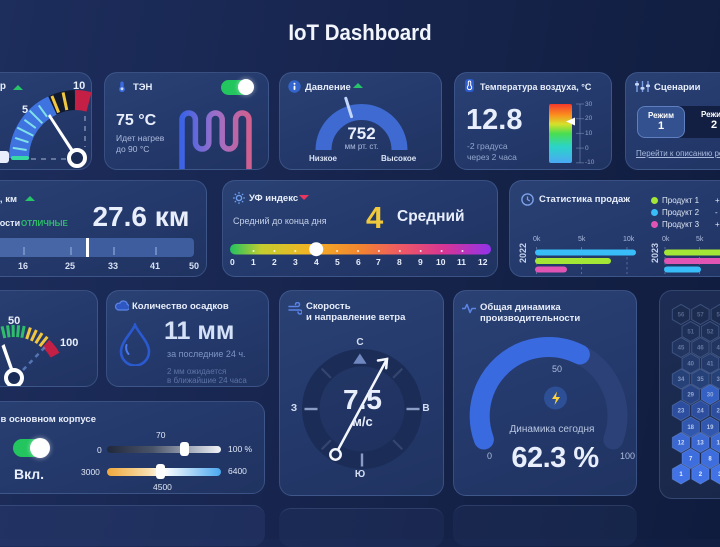 The height and width of the screenshot is (547, 720). What do you see at coordinates (718, 444) in the screenshot?
I see `svg-text: 14` at bounding box center [718, 444].